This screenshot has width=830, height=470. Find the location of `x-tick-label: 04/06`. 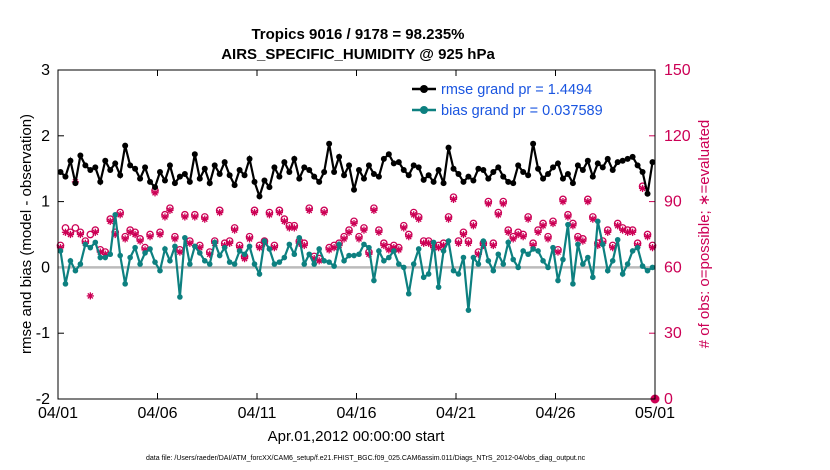

x-tick-label: 04/06 is located at coordinates (157, 413).